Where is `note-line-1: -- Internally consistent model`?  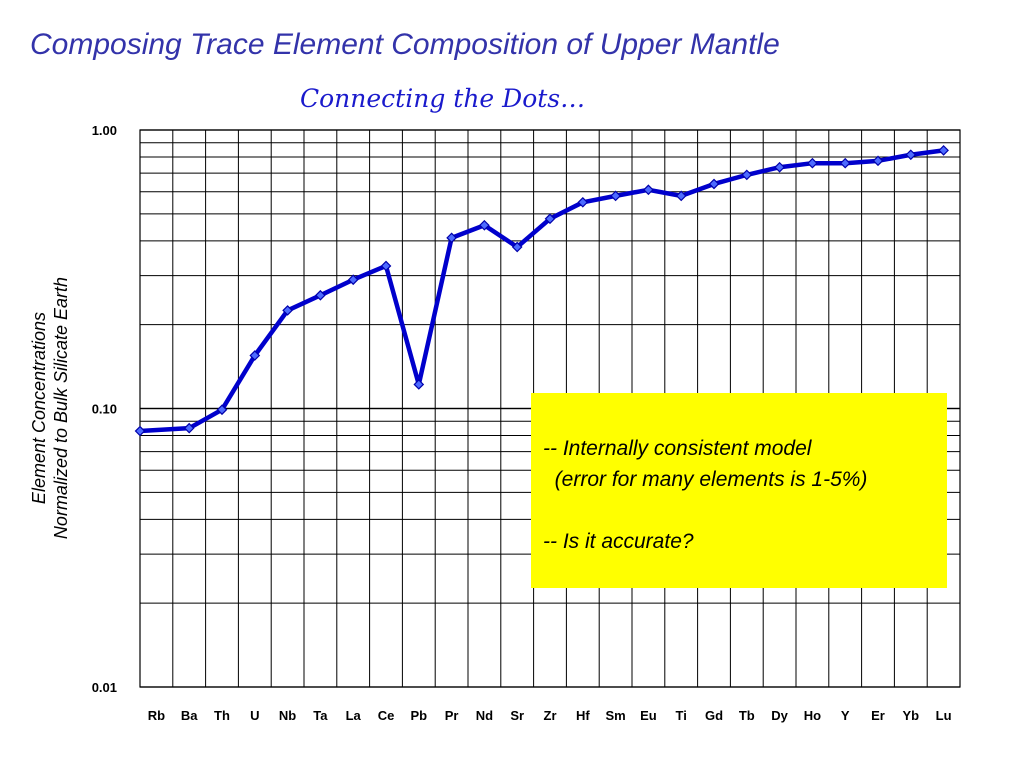 note-line-1: -- Internally consistent model is located at coordinates (677, 448).